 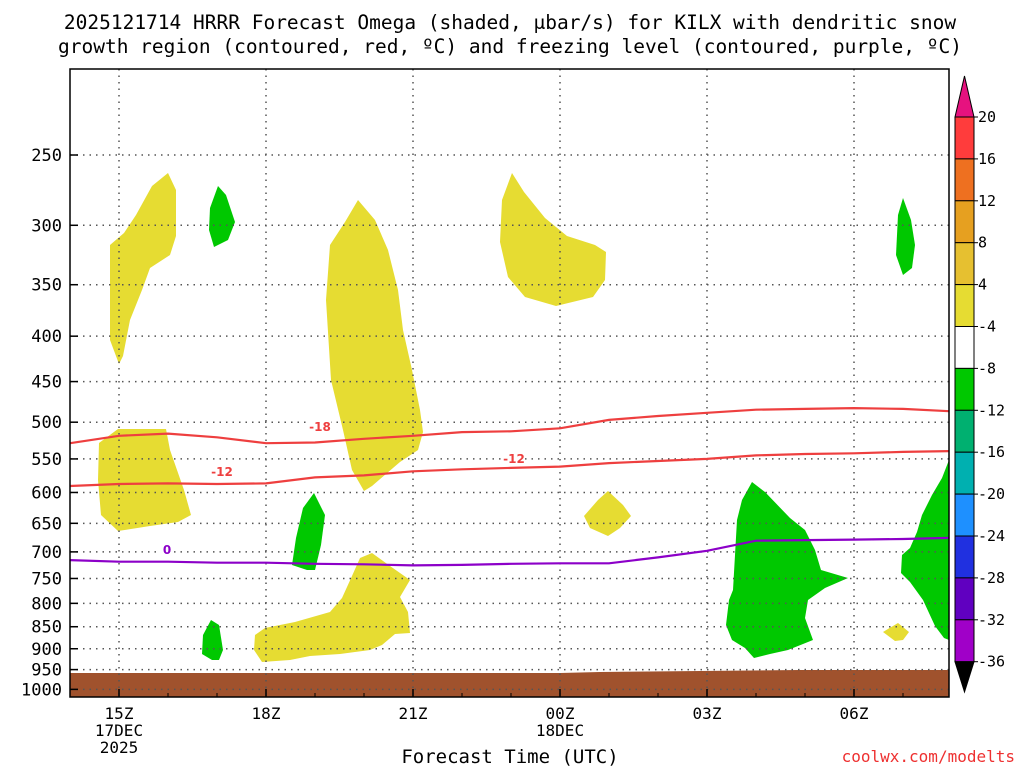 What do you see at coordinates (987, 117) in the screenshot?
I see `colorbar-label: 20` at bounding box center [987, 117].